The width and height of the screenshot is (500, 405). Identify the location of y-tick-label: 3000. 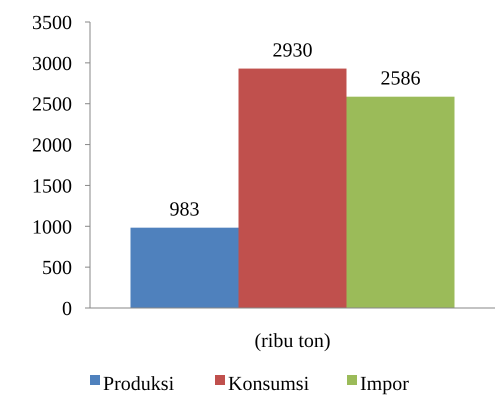
(52, 63).